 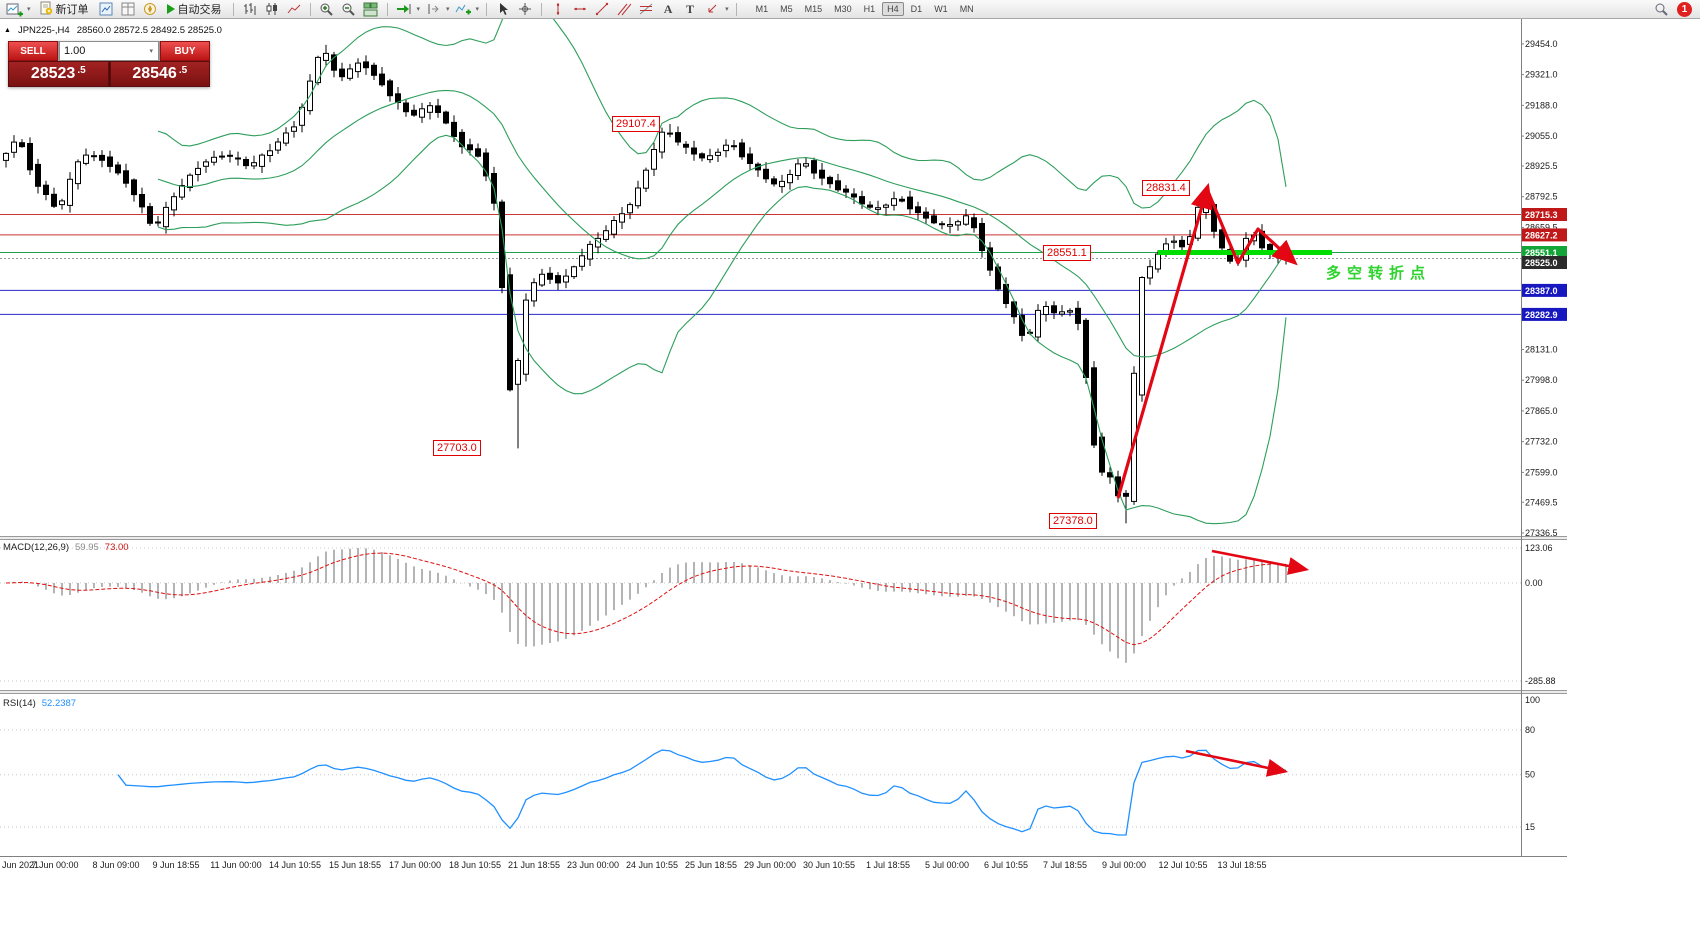 What do you see at coordinates (668, 8) in the screenshot?
I see `text-tool-icon: A` at bounding box center [668, 8].